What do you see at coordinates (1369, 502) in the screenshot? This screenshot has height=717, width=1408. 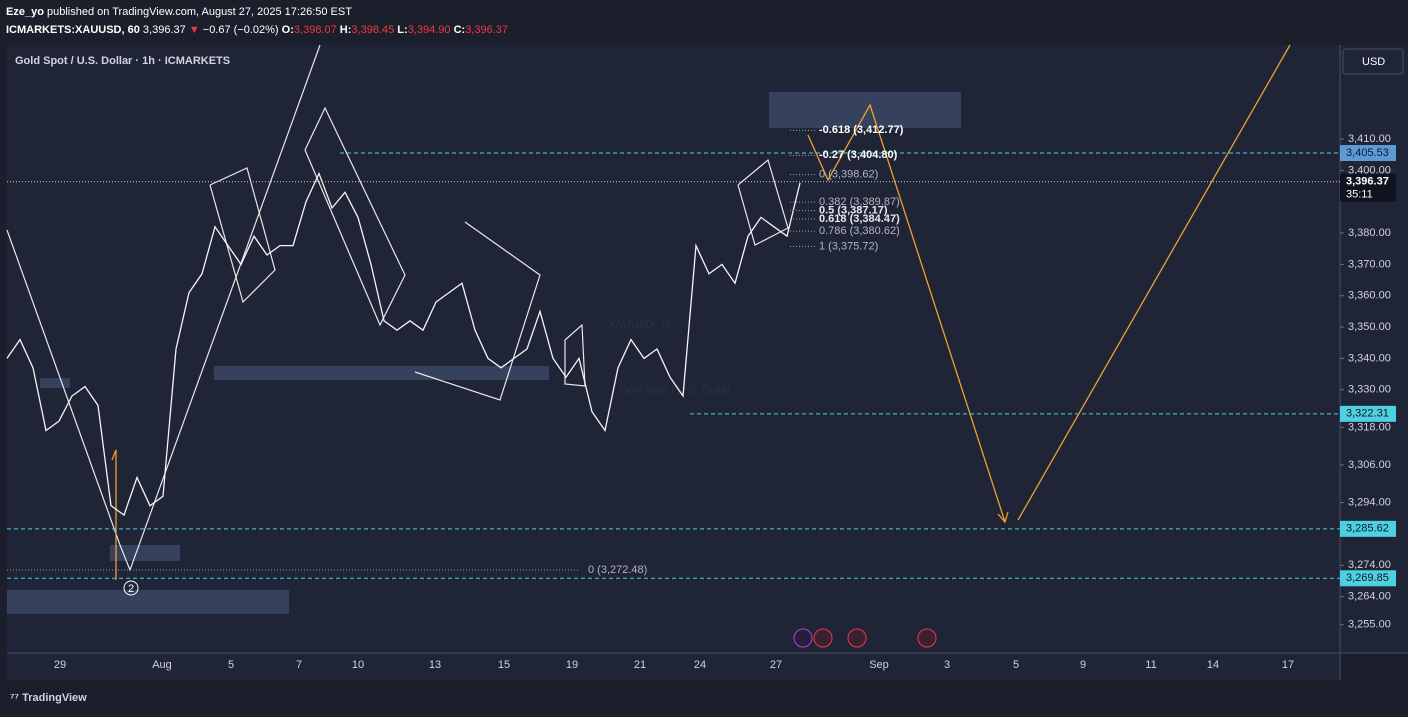 I see `y-tick-label: 3,294.00` at bounding box center [1369, 502].